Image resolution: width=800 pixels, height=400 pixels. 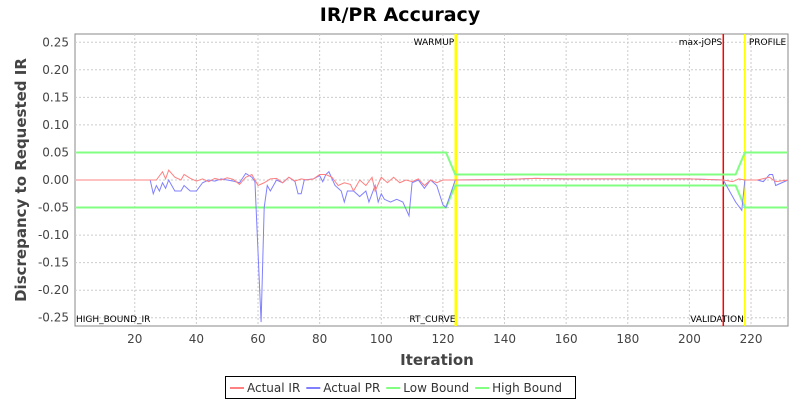 I want to click on x-tick-label: 160, so click(x=566, y=339).